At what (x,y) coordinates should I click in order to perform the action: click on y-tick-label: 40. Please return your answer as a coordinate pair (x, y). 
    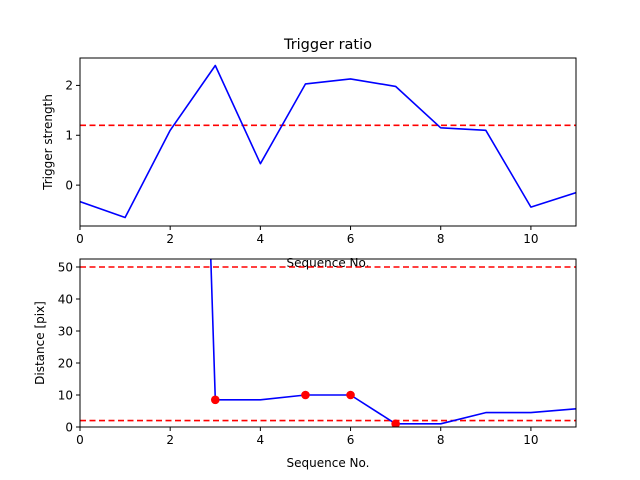
    Looking at the image, I should click on (65, 299).